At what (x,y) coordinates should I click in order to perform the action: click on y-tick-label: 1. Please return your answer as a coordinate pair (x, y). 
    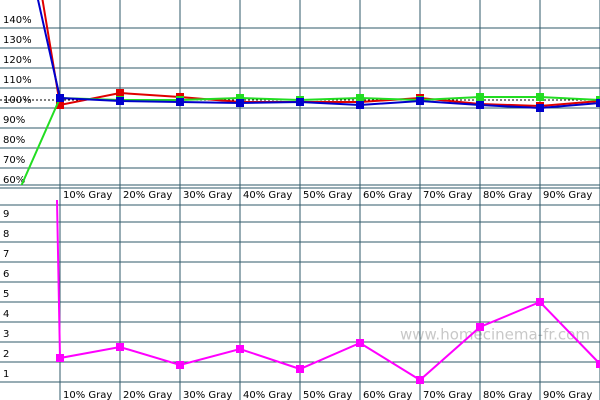
    Looking at the image, I should click on (6, 374).